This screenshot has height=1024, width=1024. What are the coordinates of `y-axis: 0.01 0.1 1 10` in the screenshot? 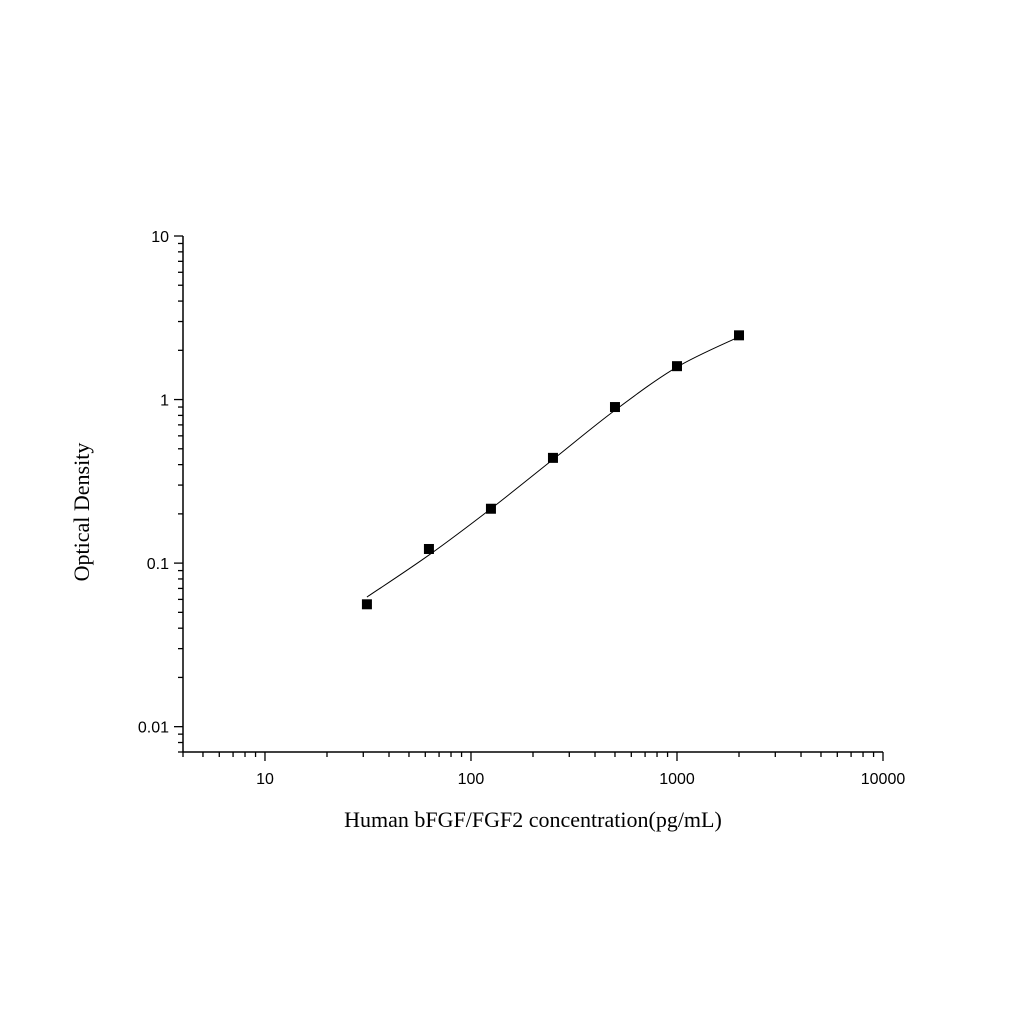 It's located at (161, 491).